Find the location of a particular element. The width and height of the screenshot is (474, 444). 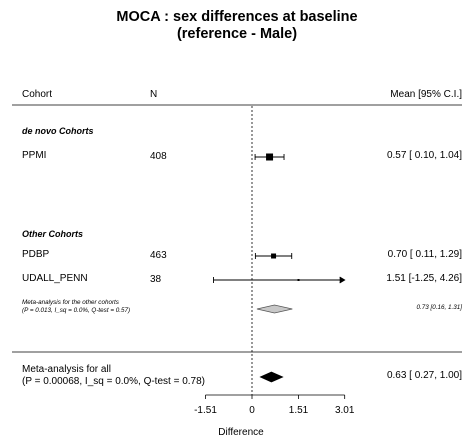

subgroup-meta-label-line2: (P = 0.013, I_sq = 0.0%, Q-test = 0.57) is located at coordinates (76, 310).